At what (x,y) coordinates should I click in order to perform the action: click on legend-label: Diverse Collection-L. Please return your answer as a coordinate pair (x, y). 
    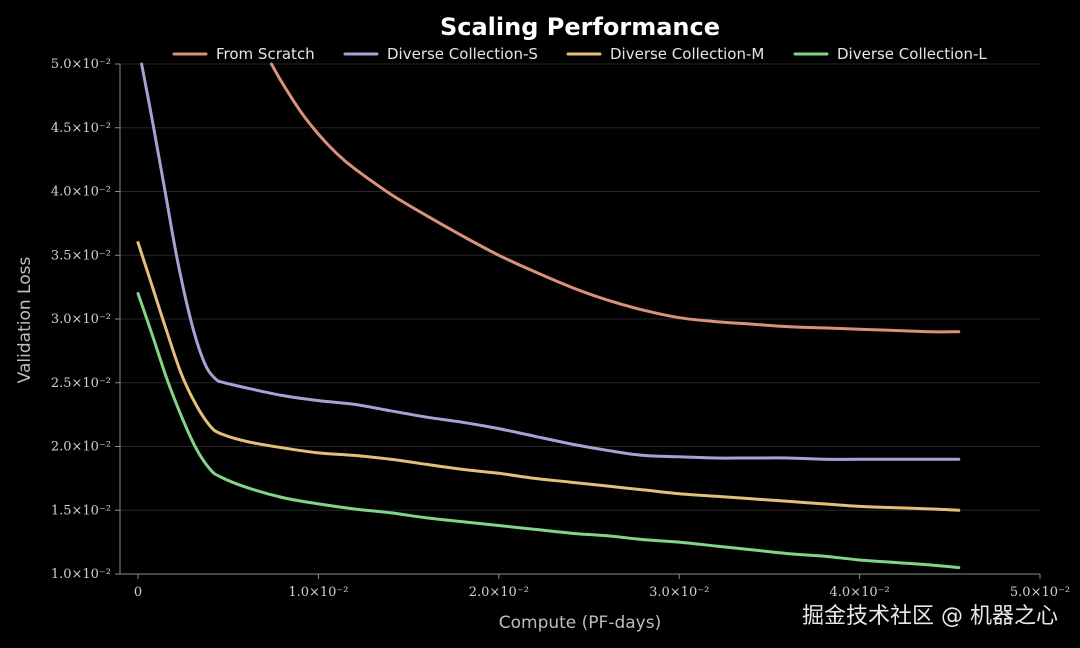
    Looking at the image, I should click on (912, 54).